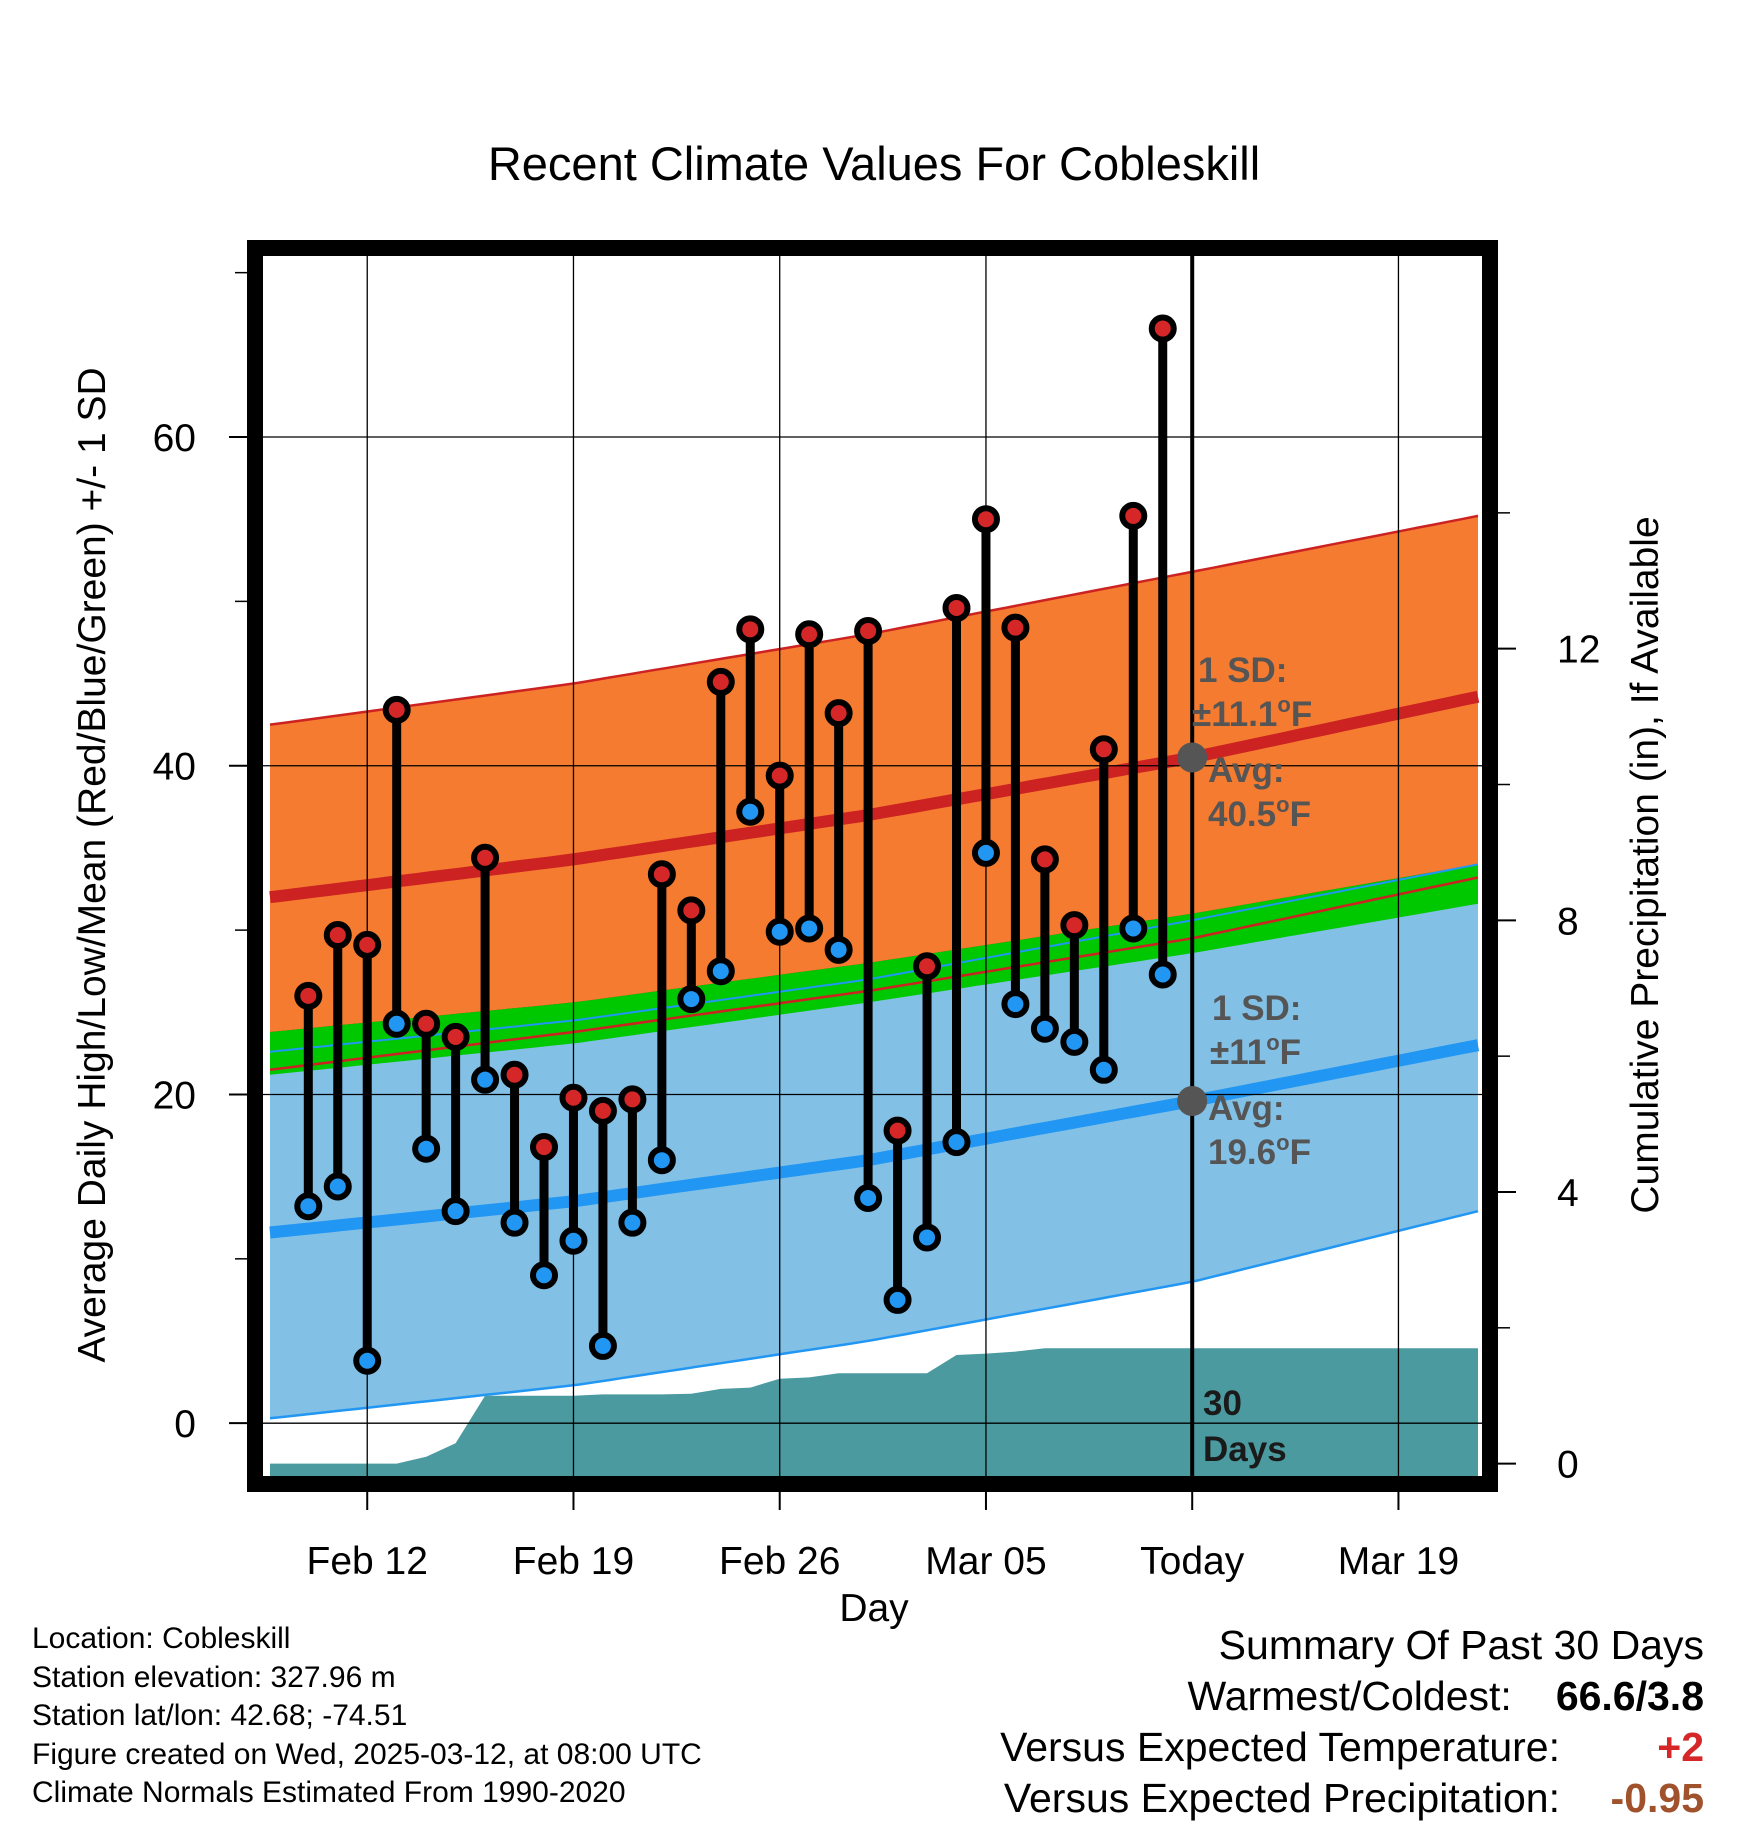 The image size is (1748, 1828). I want to click on precip-label-line2: Days, so click(1245, 1449).